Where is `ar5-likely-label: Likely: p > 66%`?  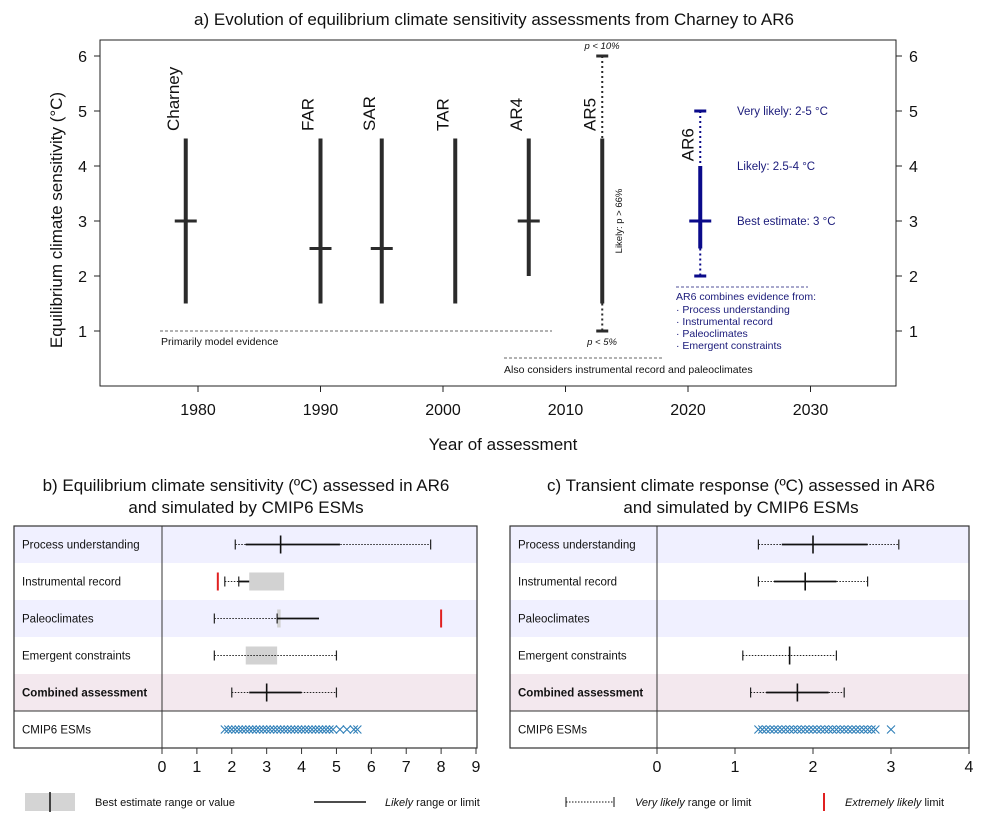
ar5-likely-label: Likely: p > 66% is located at coordinates (619, 220).